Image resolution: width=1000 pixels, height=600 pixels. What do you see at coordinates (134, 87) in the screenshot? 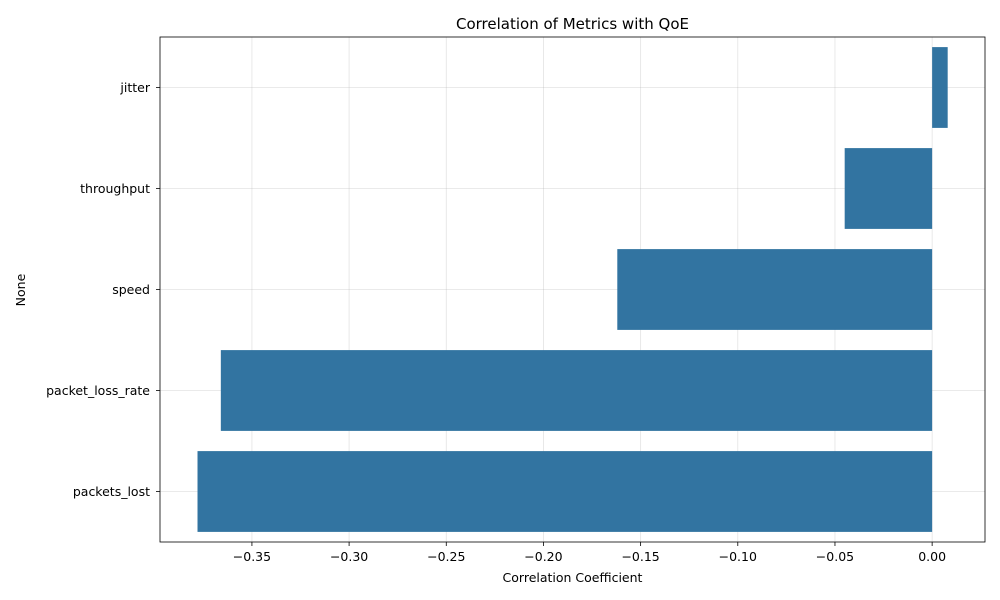
I see `y-tick-label: jitter` at bounding box center [134, 87].